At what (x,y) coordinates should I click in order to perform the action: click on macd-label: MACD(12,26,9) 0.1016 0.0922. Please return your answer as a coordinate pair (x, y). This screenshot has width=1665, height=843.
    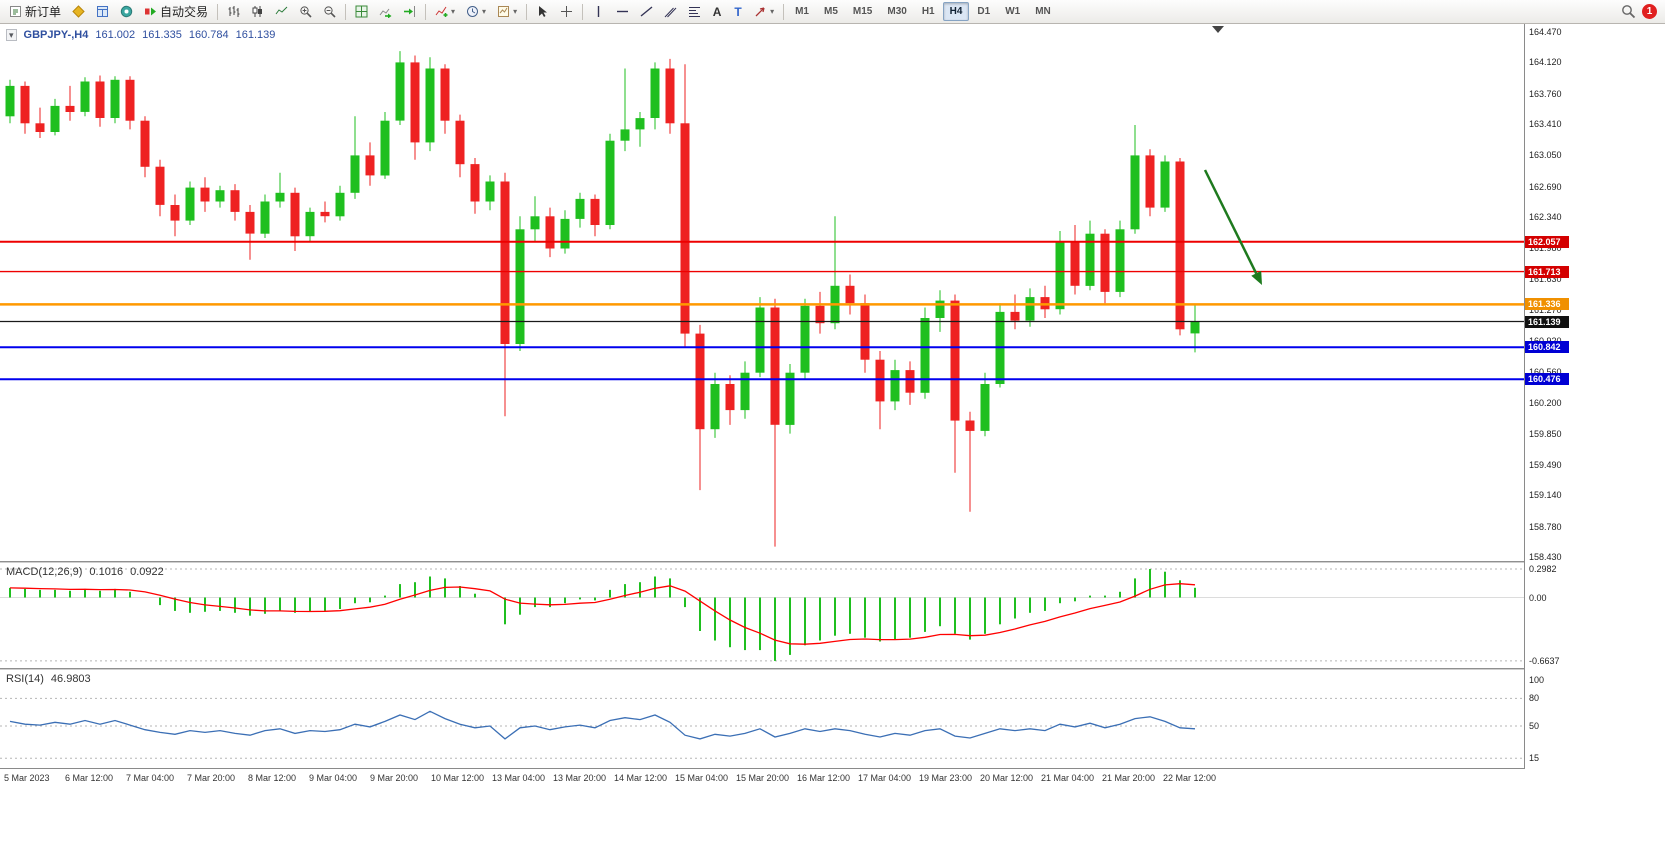
    Looking at the image, I should click on (85, 572).